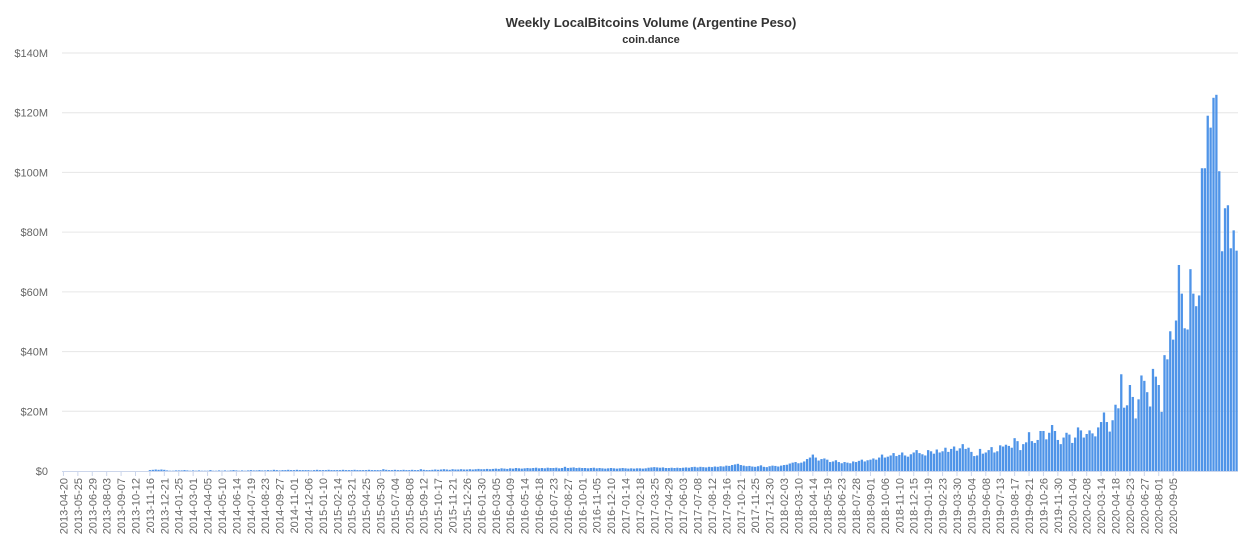 The image size is (1253, 550). What do you see at coordinates (497, 506) in the screenshot?
I see `x-tick-label: 2016-03-05` at bounding box center [497, 506].